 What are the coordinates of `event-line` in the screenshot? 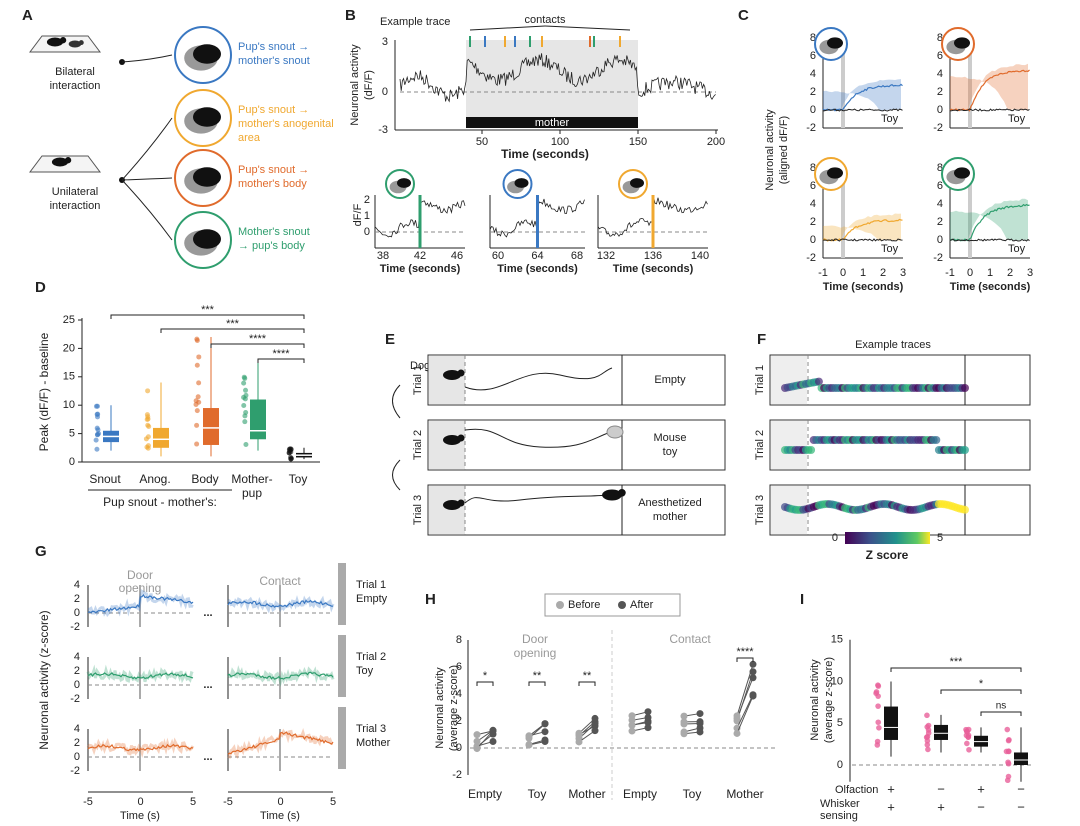 It's located at (843, 213).